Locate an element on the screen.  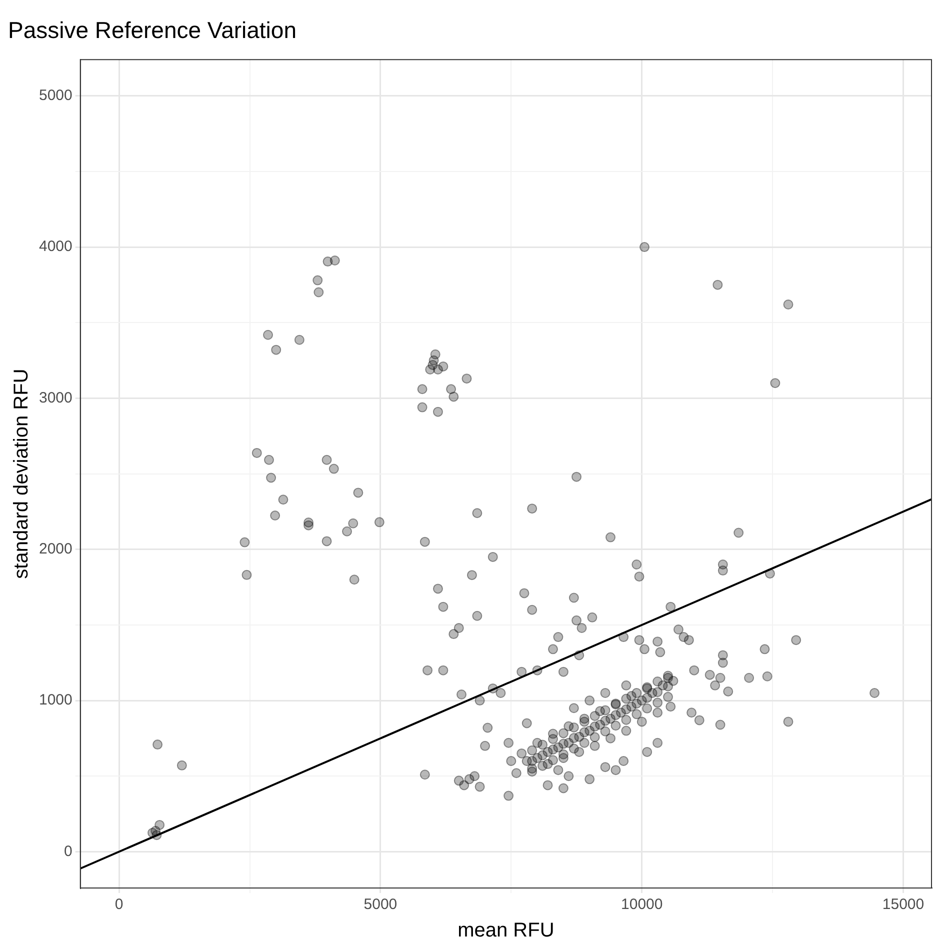
x-tick-label: 0 is located at coordinates (119, 905).